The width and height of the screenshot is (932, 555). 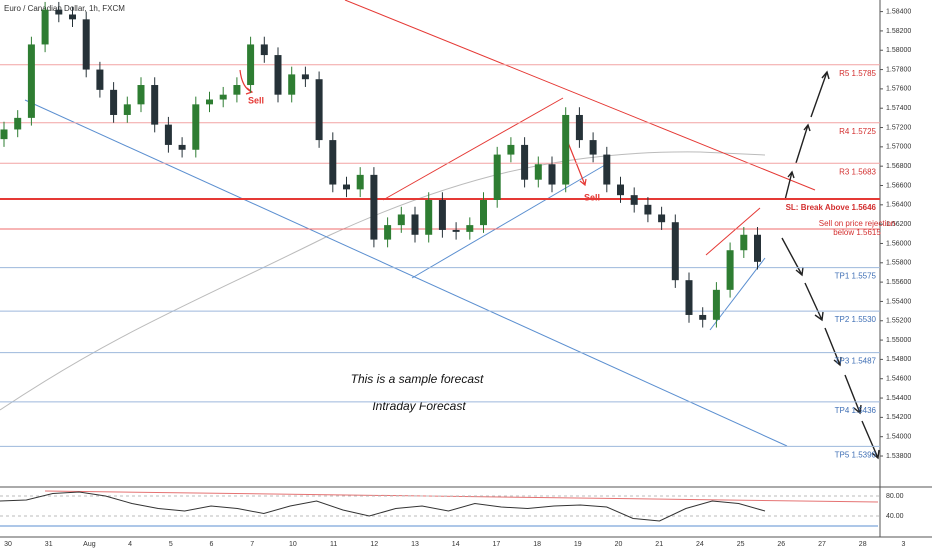 I want to click on y-tick-label: 1.54400, so click(x=898, y=398).